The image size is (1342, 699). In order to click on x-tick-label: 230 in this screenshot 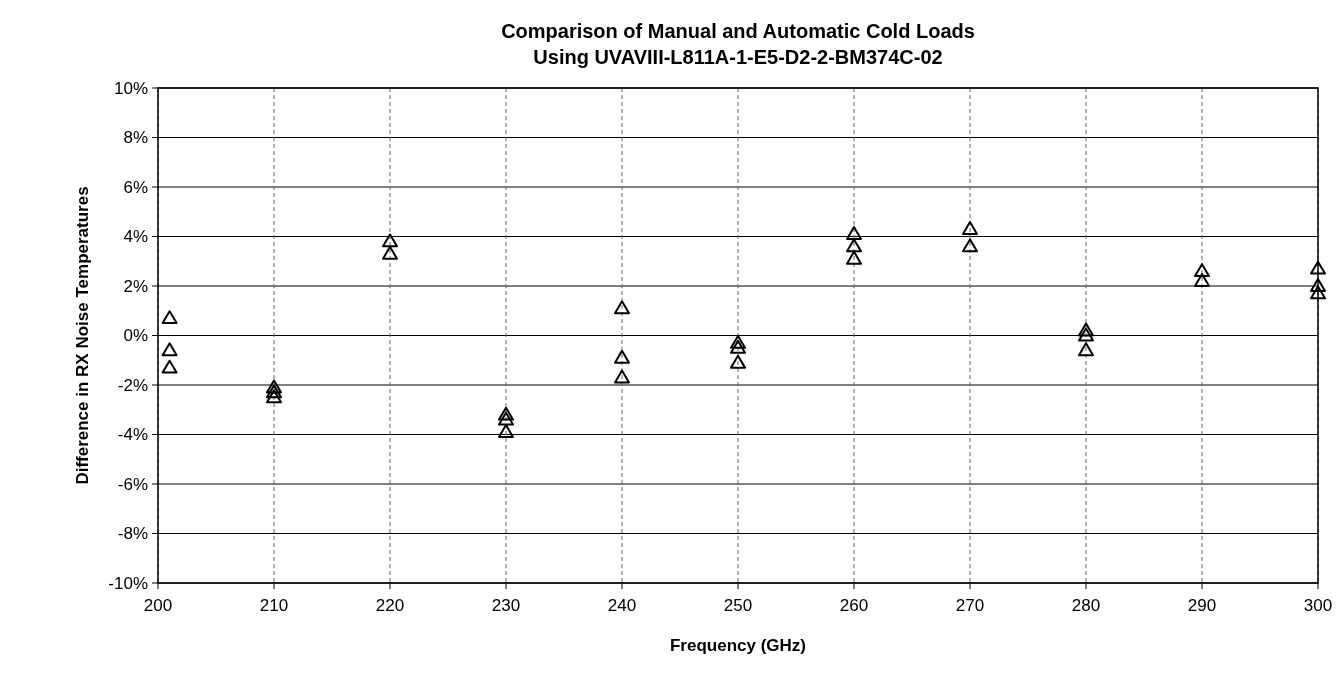, I will do `click(506, 605)`.